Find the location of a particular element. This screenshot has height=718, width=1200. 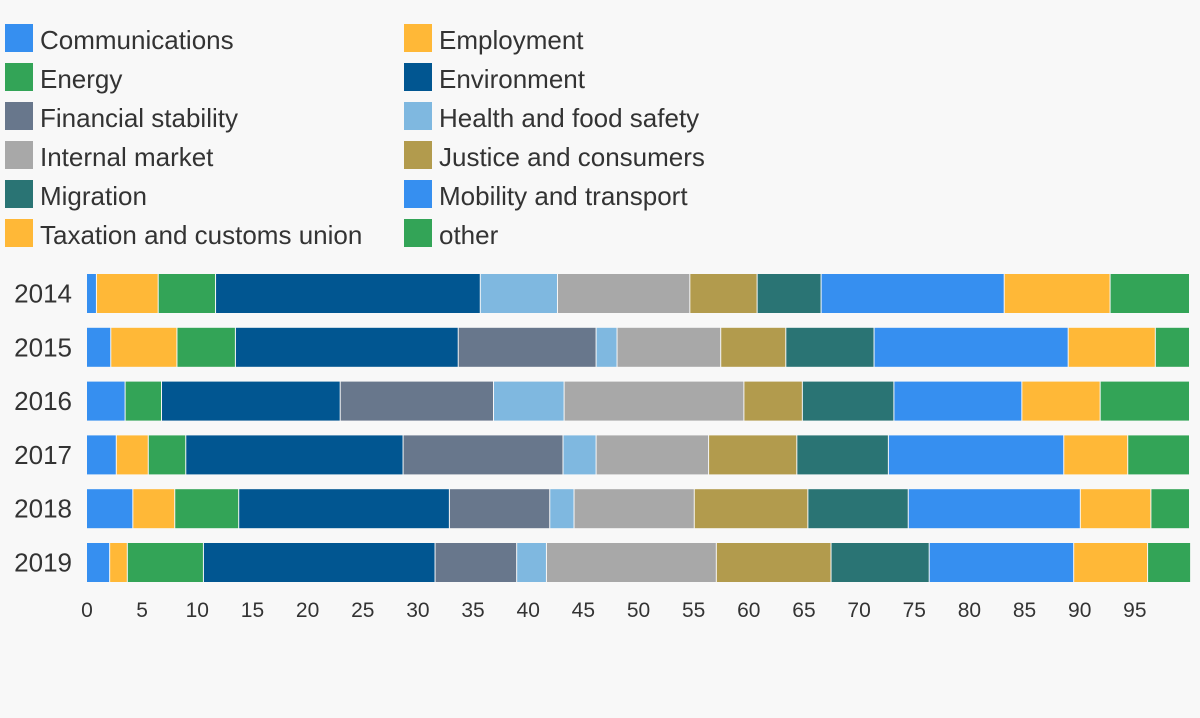

x-tick-label-55: 55 is located at coordinates (693, 610).